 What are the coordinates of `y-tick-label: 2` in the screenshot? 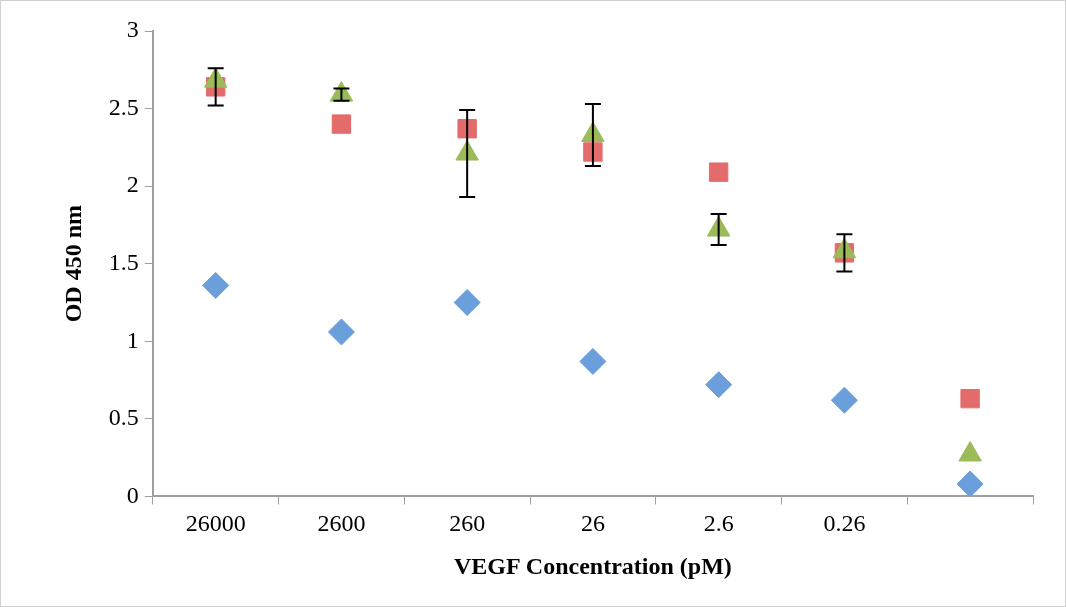 It's located at (132, 184).